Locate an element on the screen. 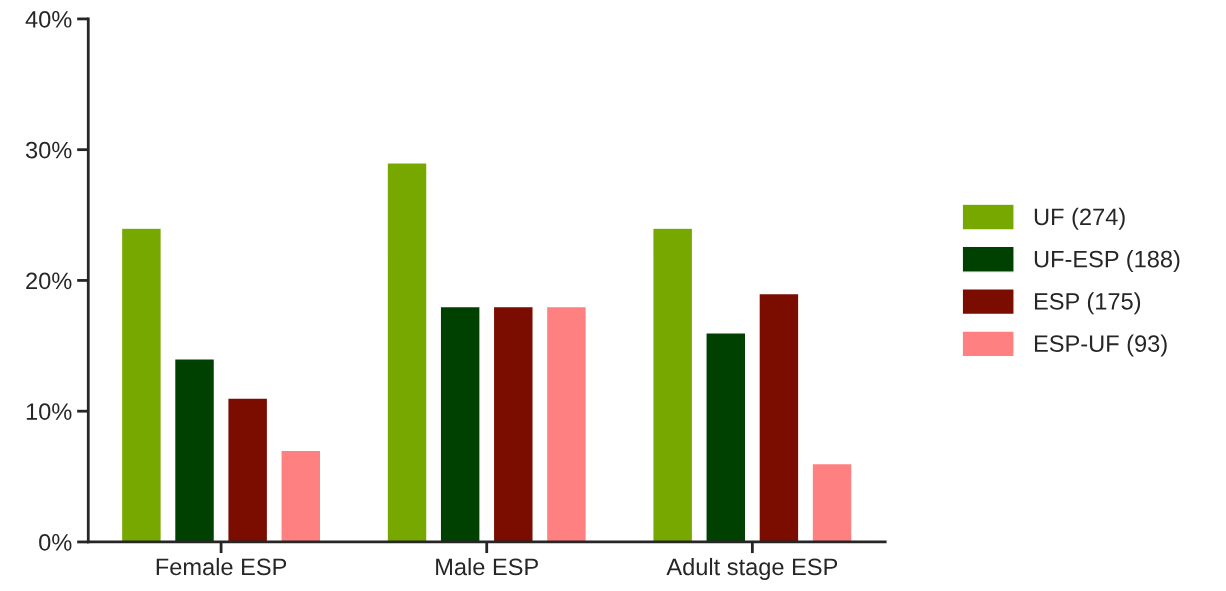  y-tick-label: 30% is located at coordinates (48, 150).